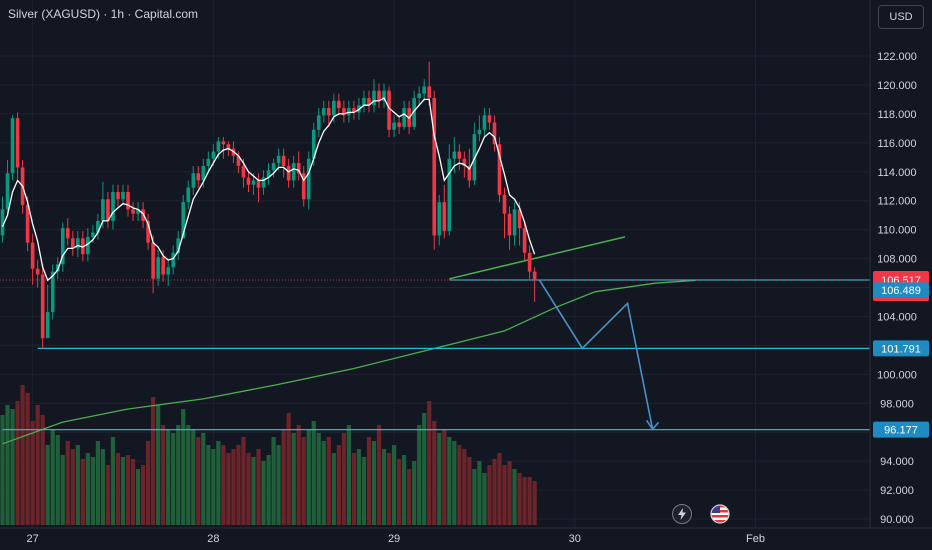 This screenshot has width=932, height=550. Describe the element at coordinates (537, 258) in the screenshot. I see `rising-trendline` at that location.